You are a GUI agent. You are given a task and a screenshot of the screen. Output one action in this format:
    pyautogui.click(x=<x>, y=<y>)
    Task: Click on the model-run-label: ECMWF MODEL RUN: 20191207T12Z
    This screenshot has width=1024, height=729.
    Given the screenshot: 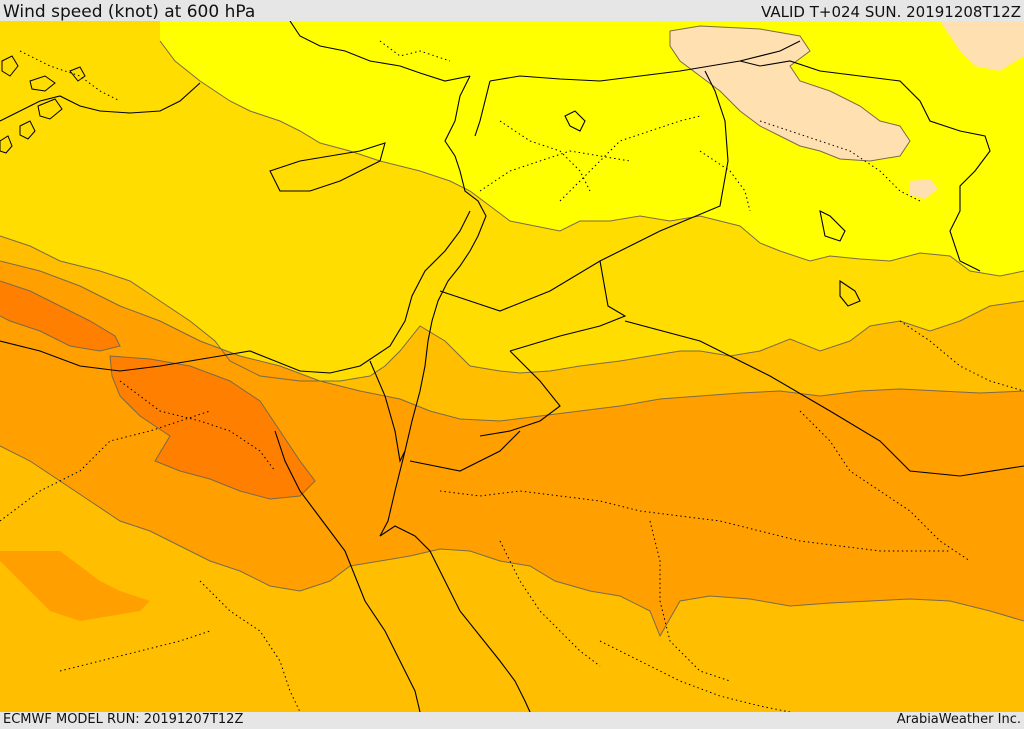 What is the action you would take?
    pyautogui.click(x=123, y=719)
    